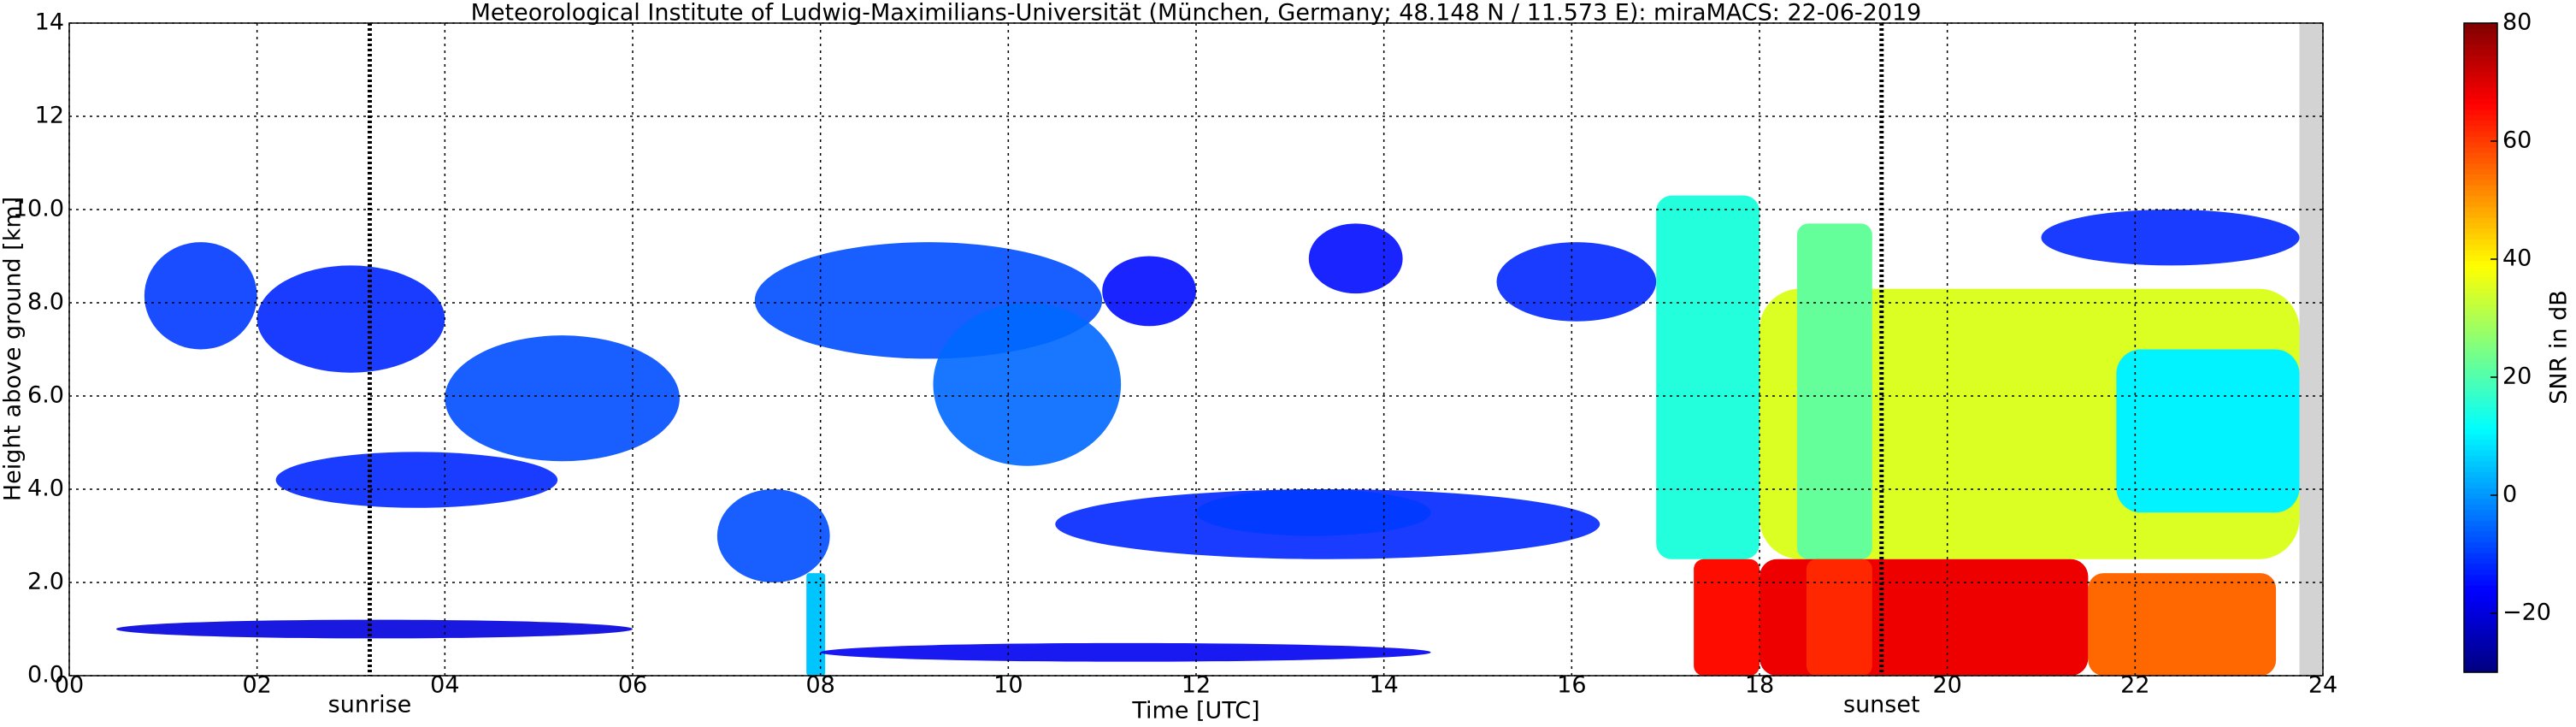 This screenshot has height=727, width=2576. Describe the element at coordinates (49, 116) in the screenshot. I see `y-tick-label: 12` at that location.